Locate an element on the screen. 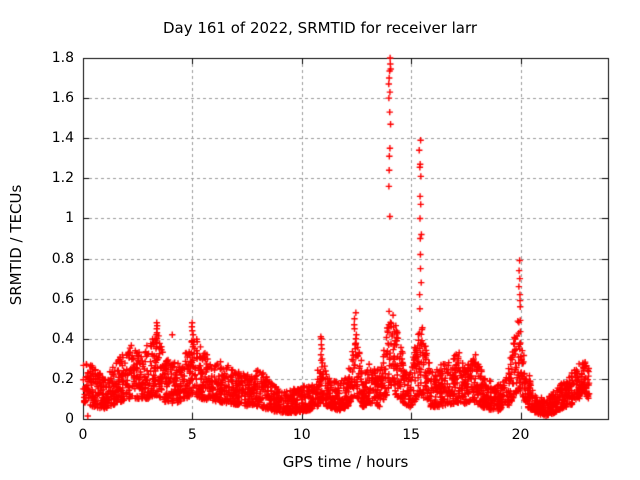  x-tick-label: 15 is located at coordinates (411, 435).